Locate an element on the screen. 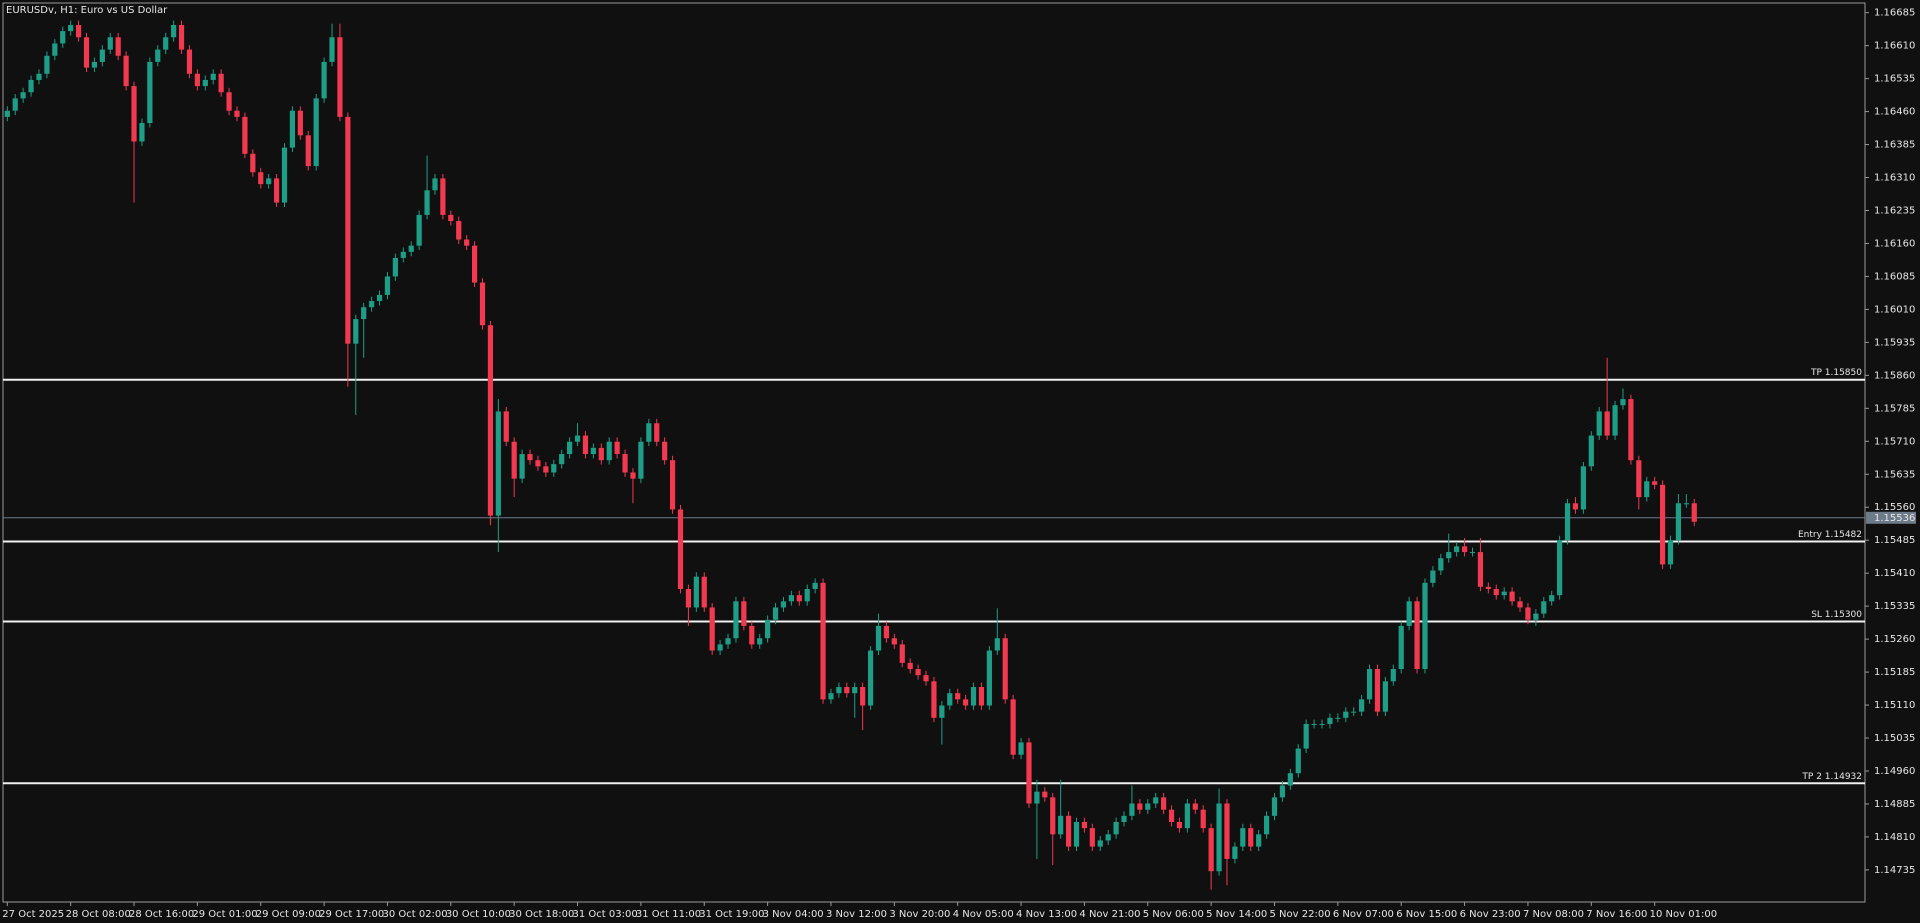  y-tick-label: 1.15035 is located at coordinates (1894, 738).